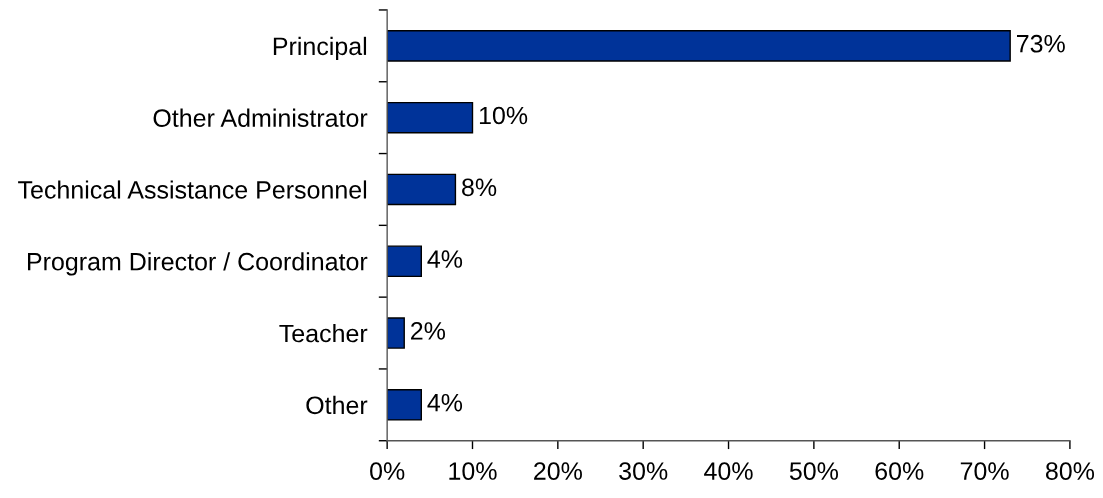 The image size is (1103, 498). Describe the element at coordinates (323, 333) in the screenshot. I see `y-tick-label: Teacher` at that location.